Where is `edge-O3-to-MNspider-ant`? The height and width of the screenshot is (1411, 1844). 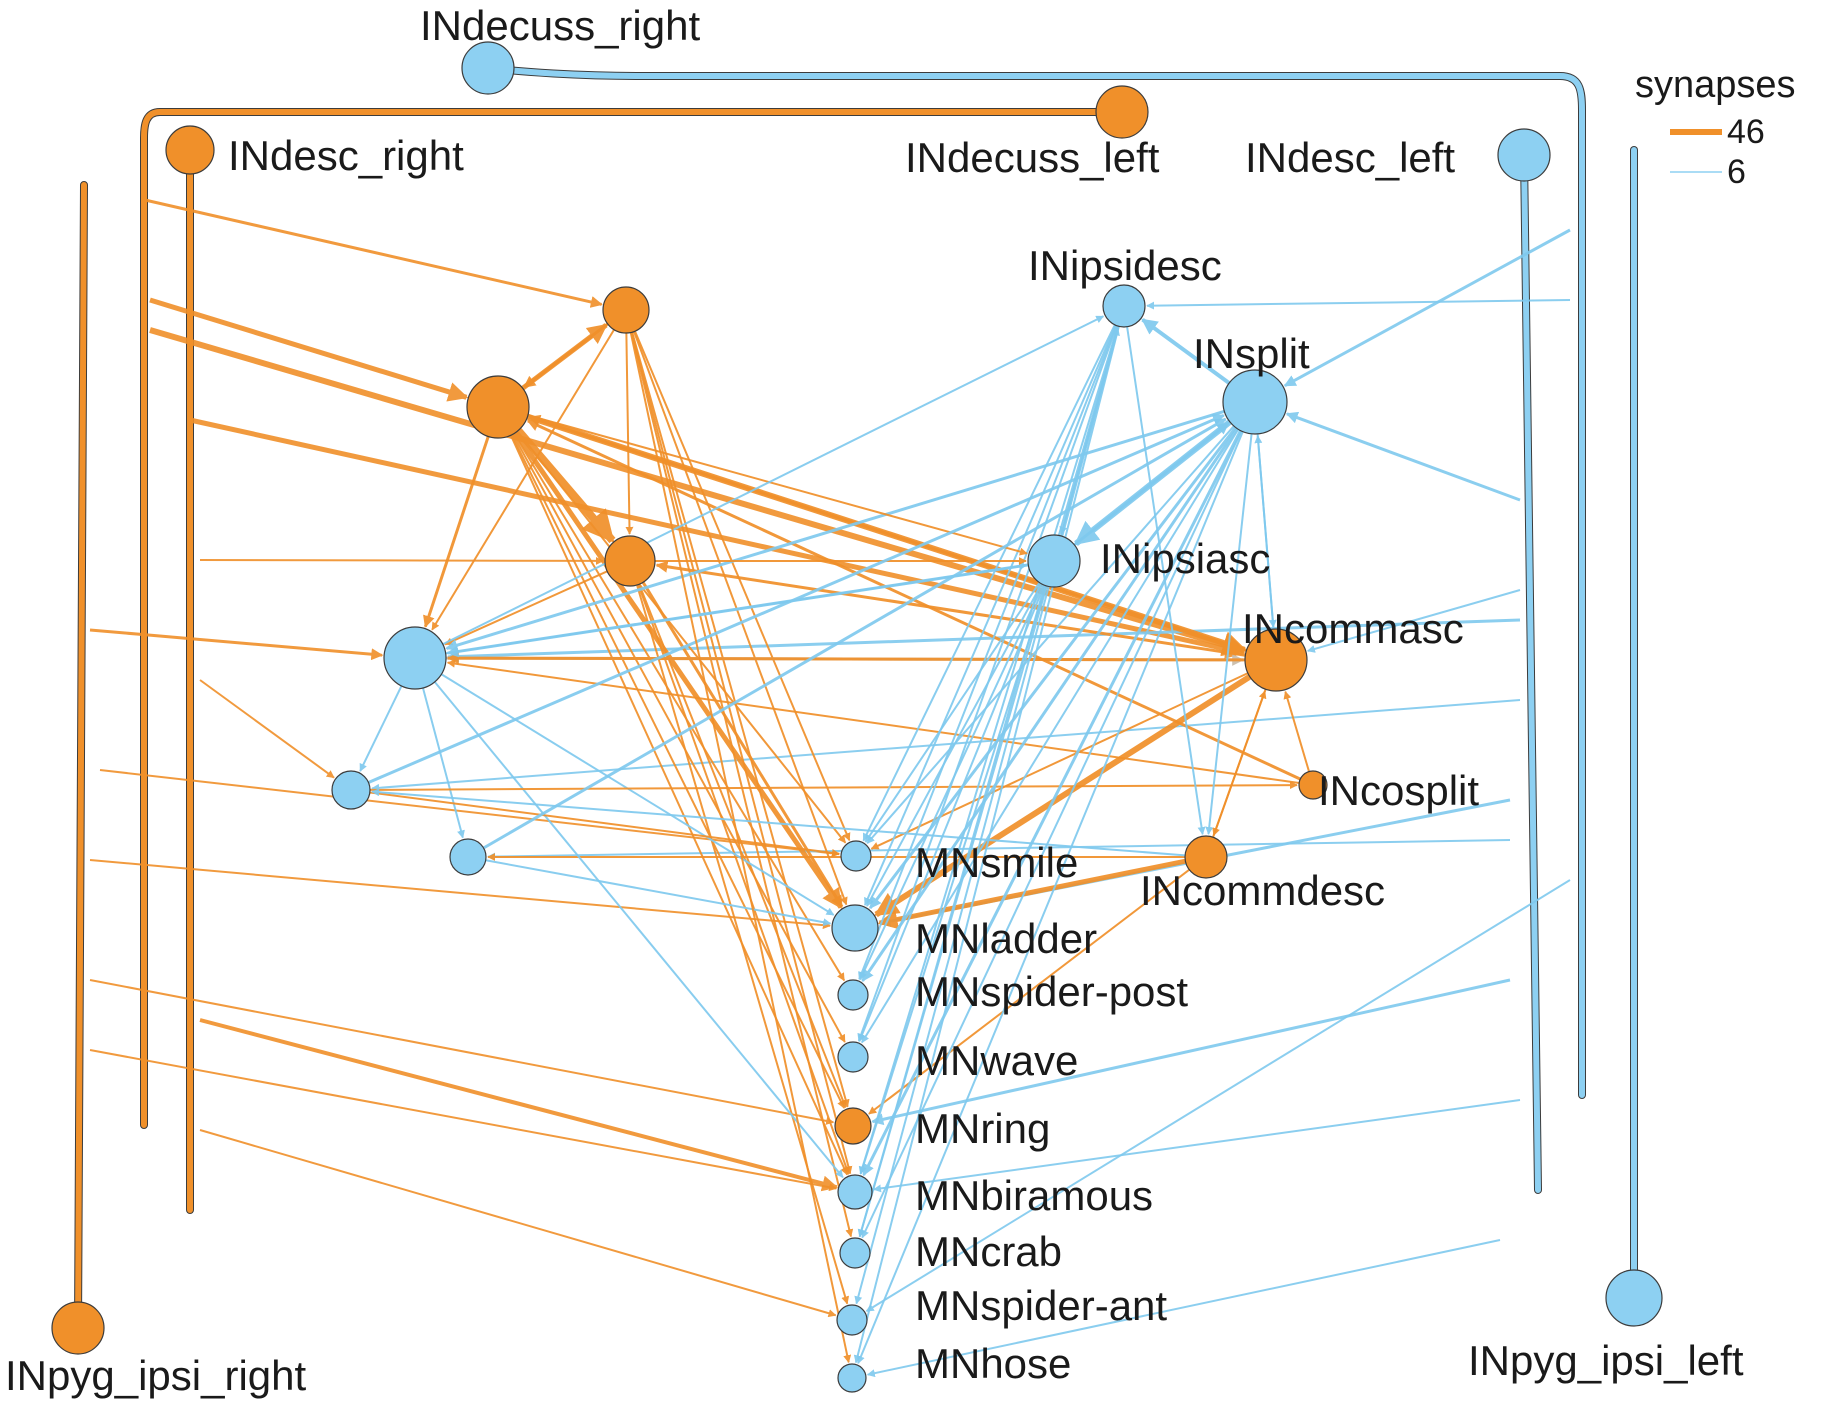
edge-O3-to-MNspider-ant is located at coordinates (743, 944).